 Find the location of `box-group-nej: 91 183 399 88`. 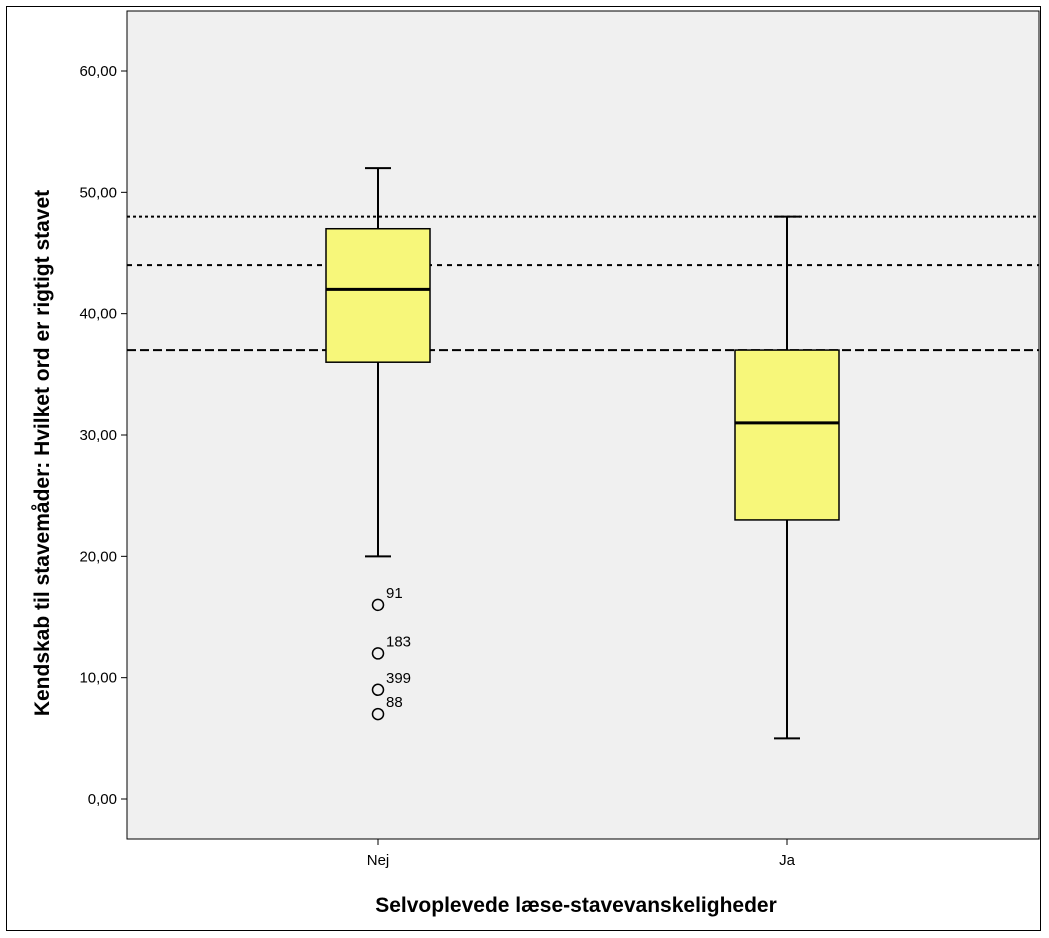

box-group-nej: 91 183 399 88 is located at coordinates (378, 444).